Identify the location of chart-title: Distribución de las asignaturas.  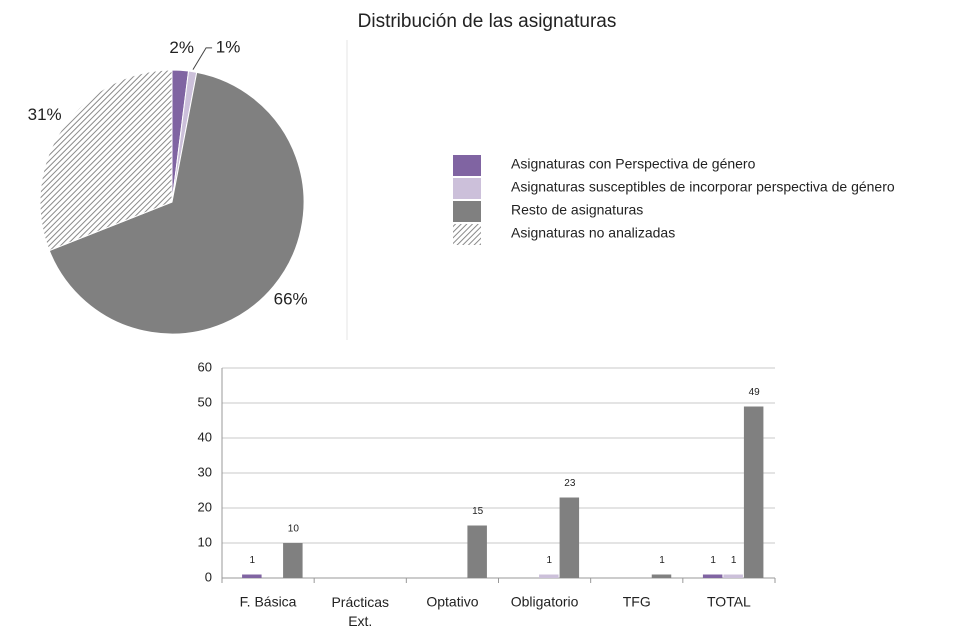
(487, 21).